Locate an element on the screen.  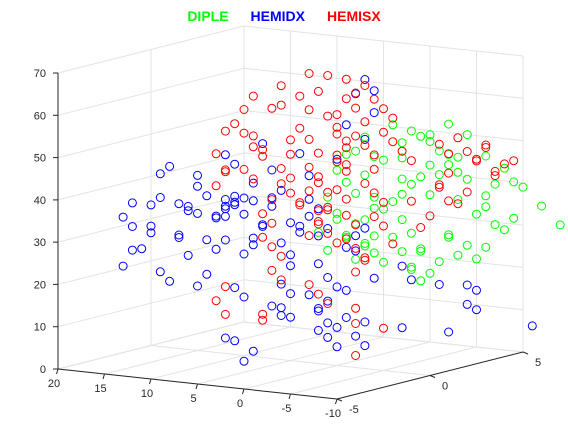
x-tick-label: 0 is located at coordinates (240, 404).